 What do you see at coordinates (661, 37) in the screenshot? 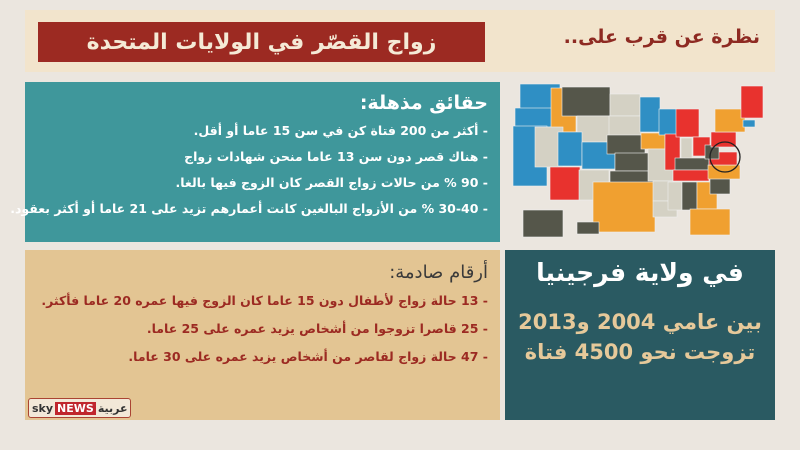
I see `subtitle: نظرة عن قرب على..` at bounding box center [661, 37].